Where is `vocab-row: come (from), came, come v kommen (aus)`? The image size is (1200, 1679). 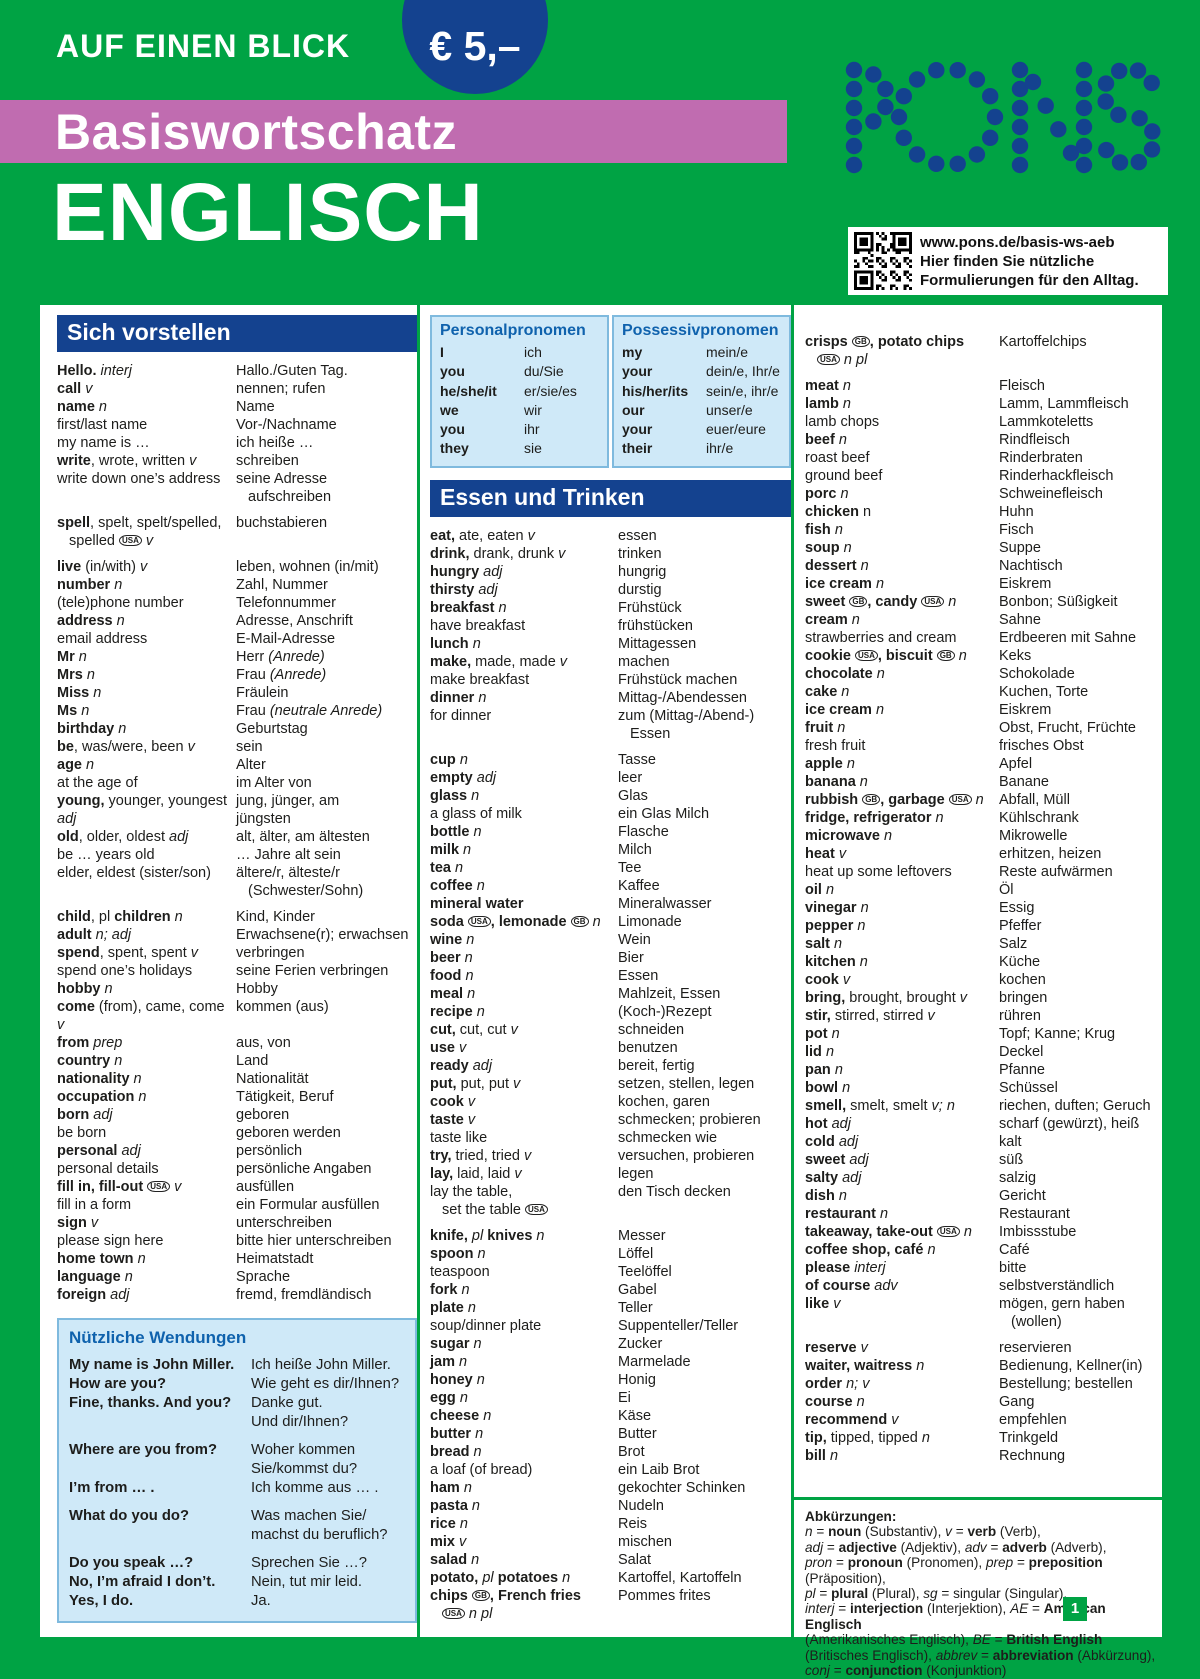
vocab-row: come (from), came, come v kommen (aus) is located at coordinates (193, 1016).